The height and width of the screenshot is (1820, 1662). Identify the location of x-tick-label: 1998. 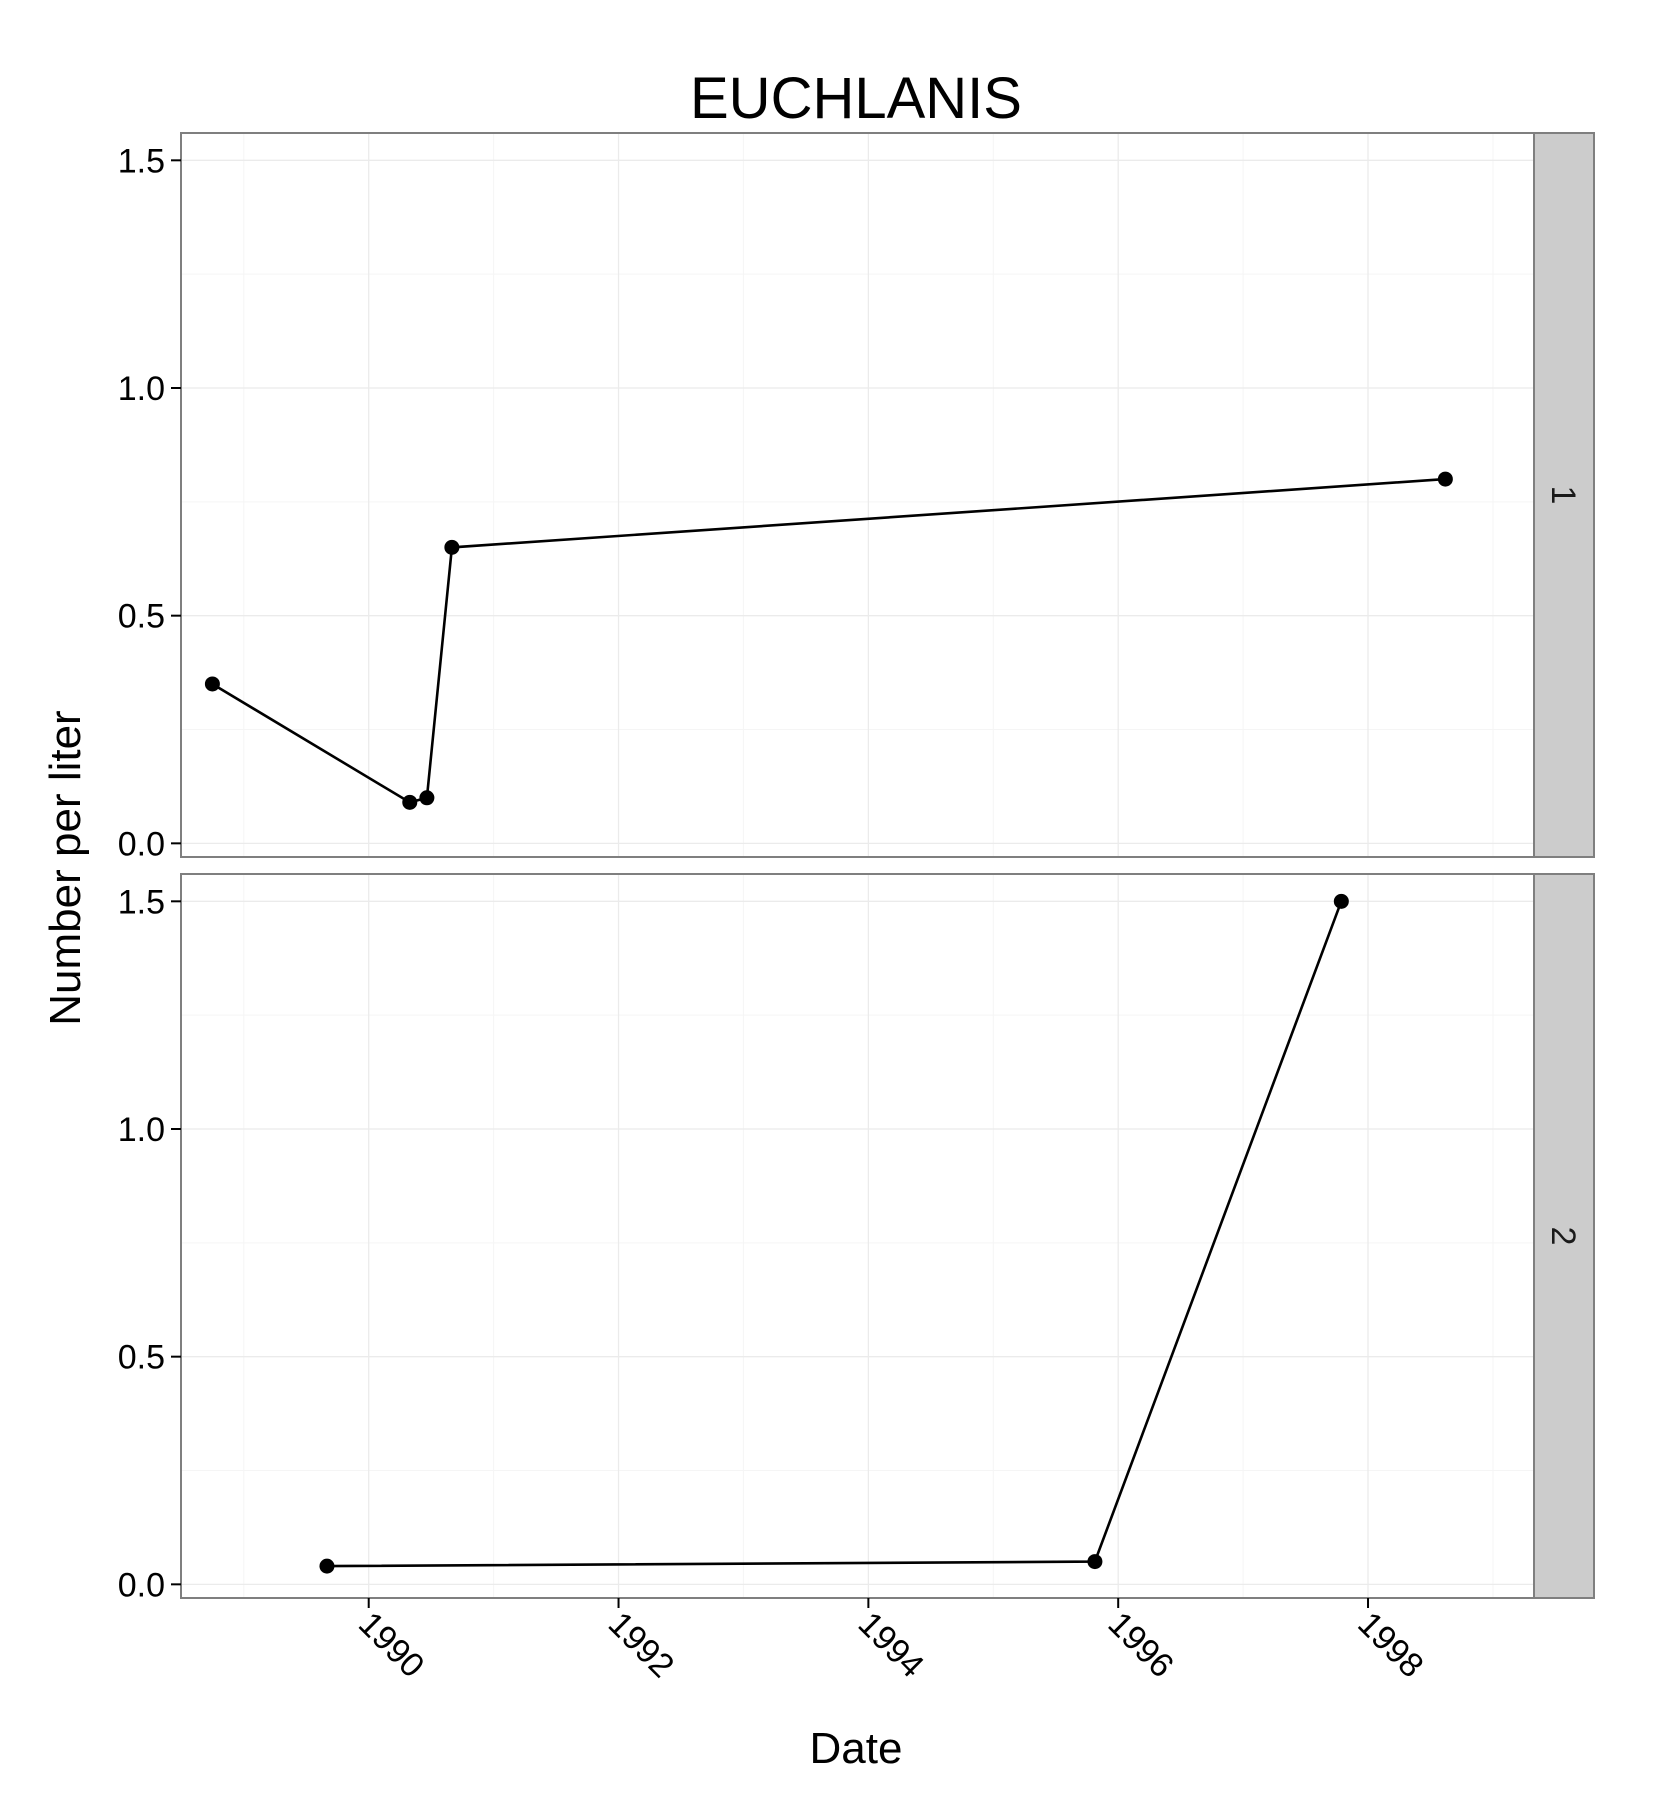
(1390, 1645).